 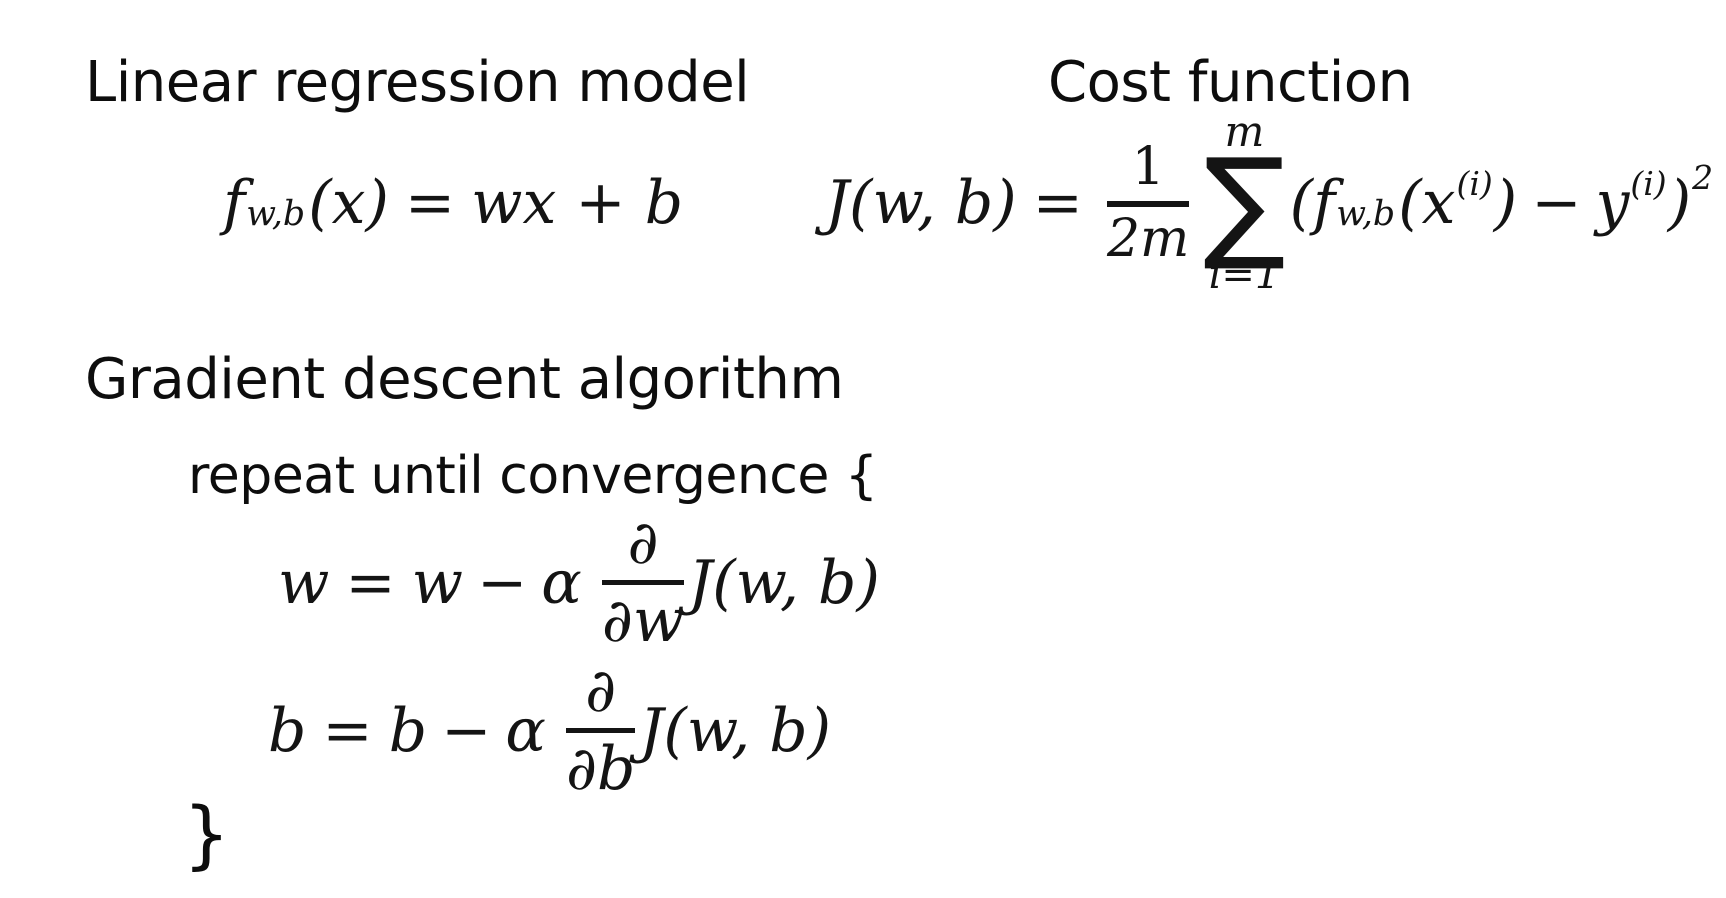 I want to click on partial-derivative-fraction: ∂ ∂w, so click(x=643, y=584).